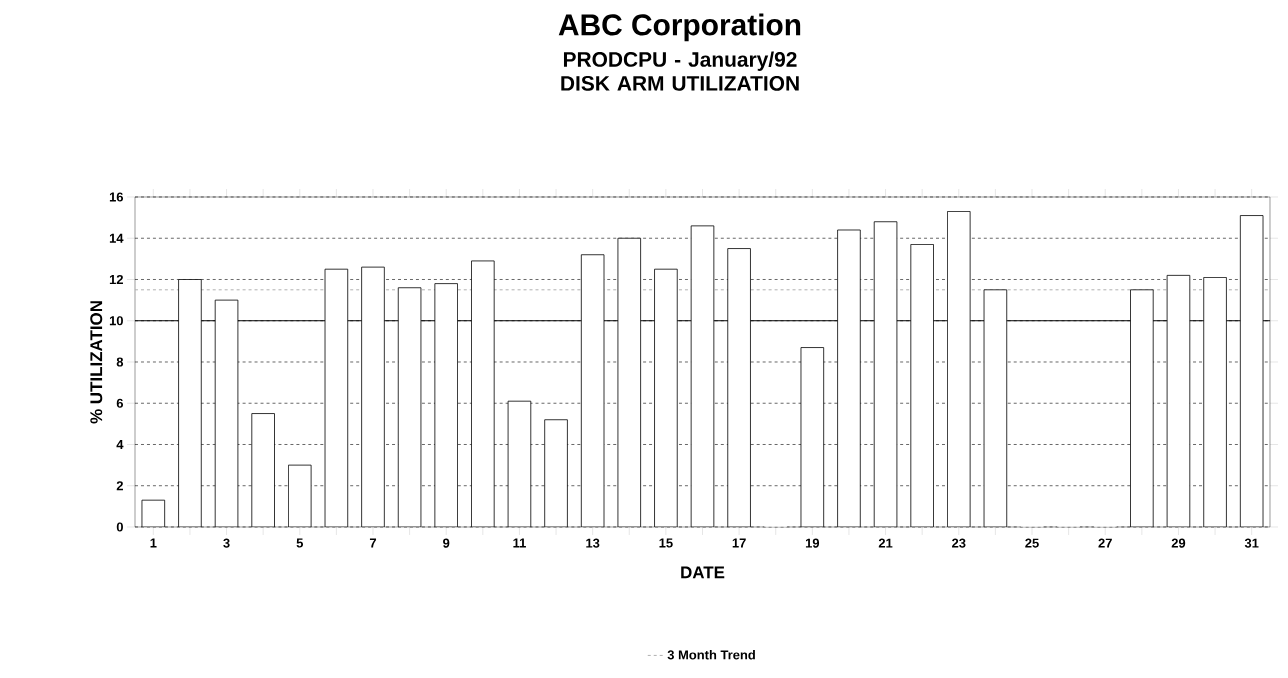  Describe the element at coordinates (593, 543) in the screenshot. I see `x-tick-label: 13` at that location.